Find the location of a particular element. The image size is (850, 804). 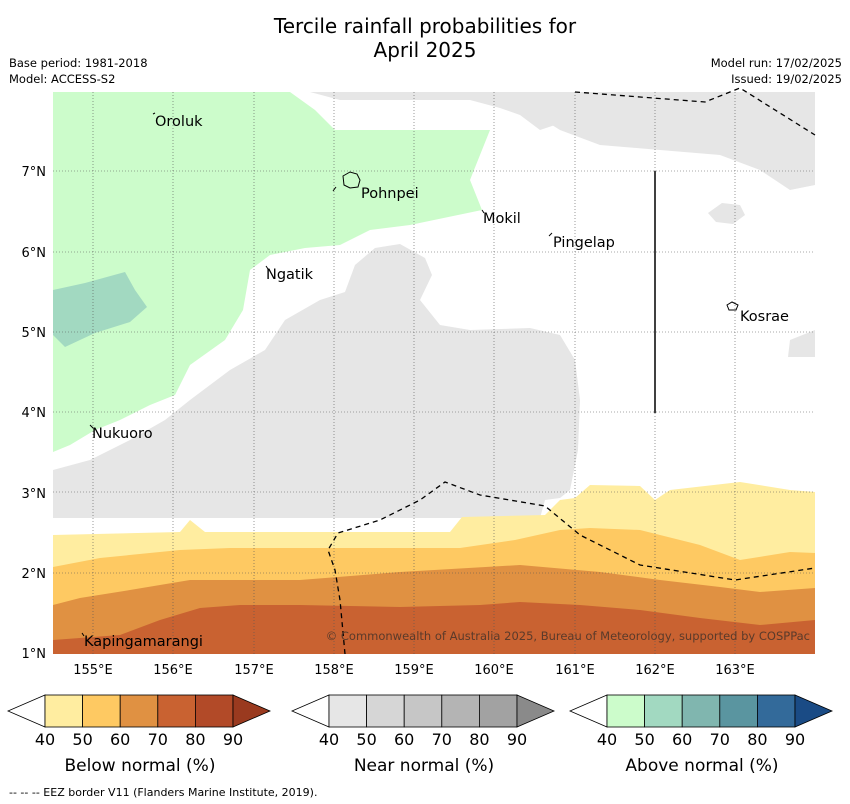

lon-label-156: 156°E is located at coordinates (173, 670).